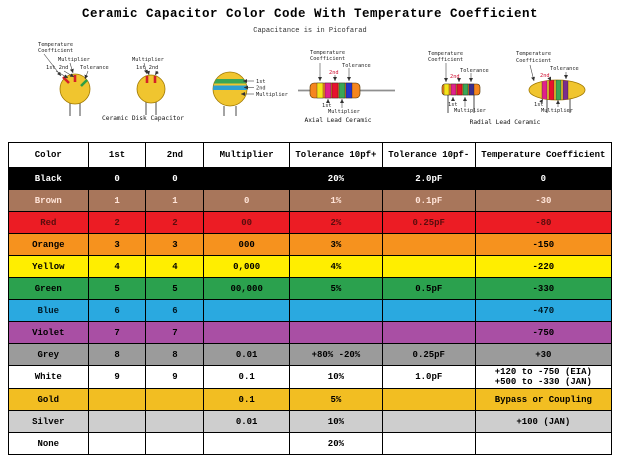 The width and height of the screenshot is (620, 466). What do you see at coordinates (246, 266) in the screenshot?
I see `cell-multiplier: 0,000` at bounding box center [246, 266].